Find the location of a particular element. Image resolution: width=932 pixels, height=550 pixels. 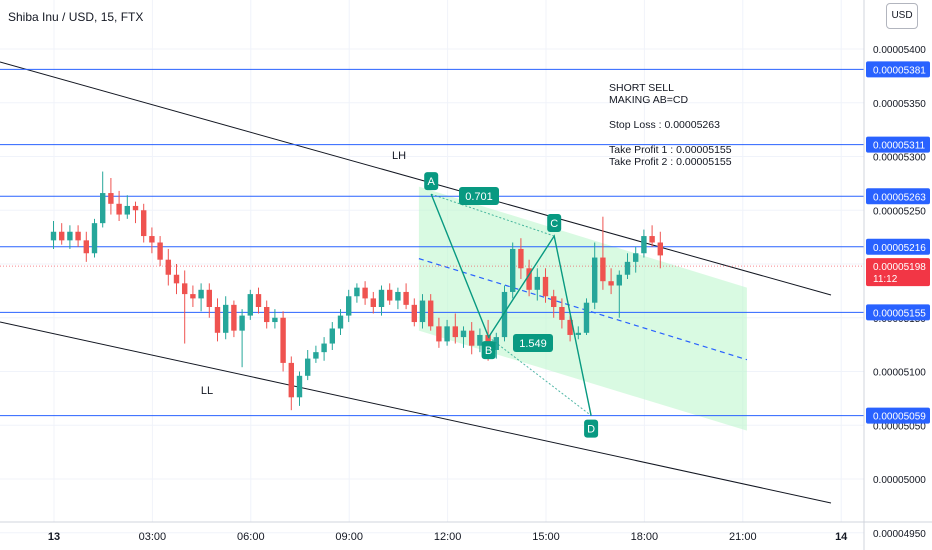

ratio-label-bd-box is located at coordinates (533, 343).